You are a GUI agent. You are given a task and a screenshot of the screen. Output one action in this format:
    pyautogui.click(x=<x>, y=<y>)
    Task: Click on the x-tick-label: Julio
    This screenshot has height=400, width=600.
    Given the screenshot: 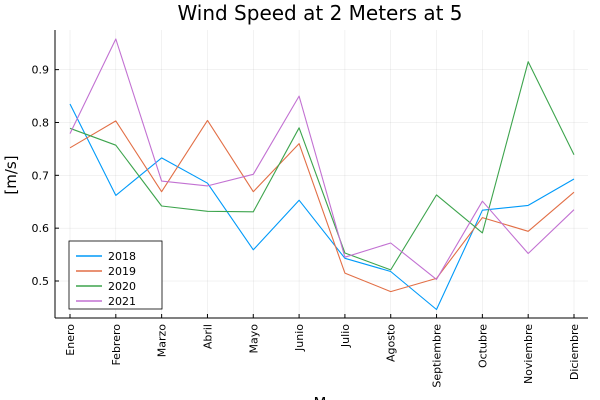 What is the action you would take?
    pyautogui.click(x=345, y=336)
    